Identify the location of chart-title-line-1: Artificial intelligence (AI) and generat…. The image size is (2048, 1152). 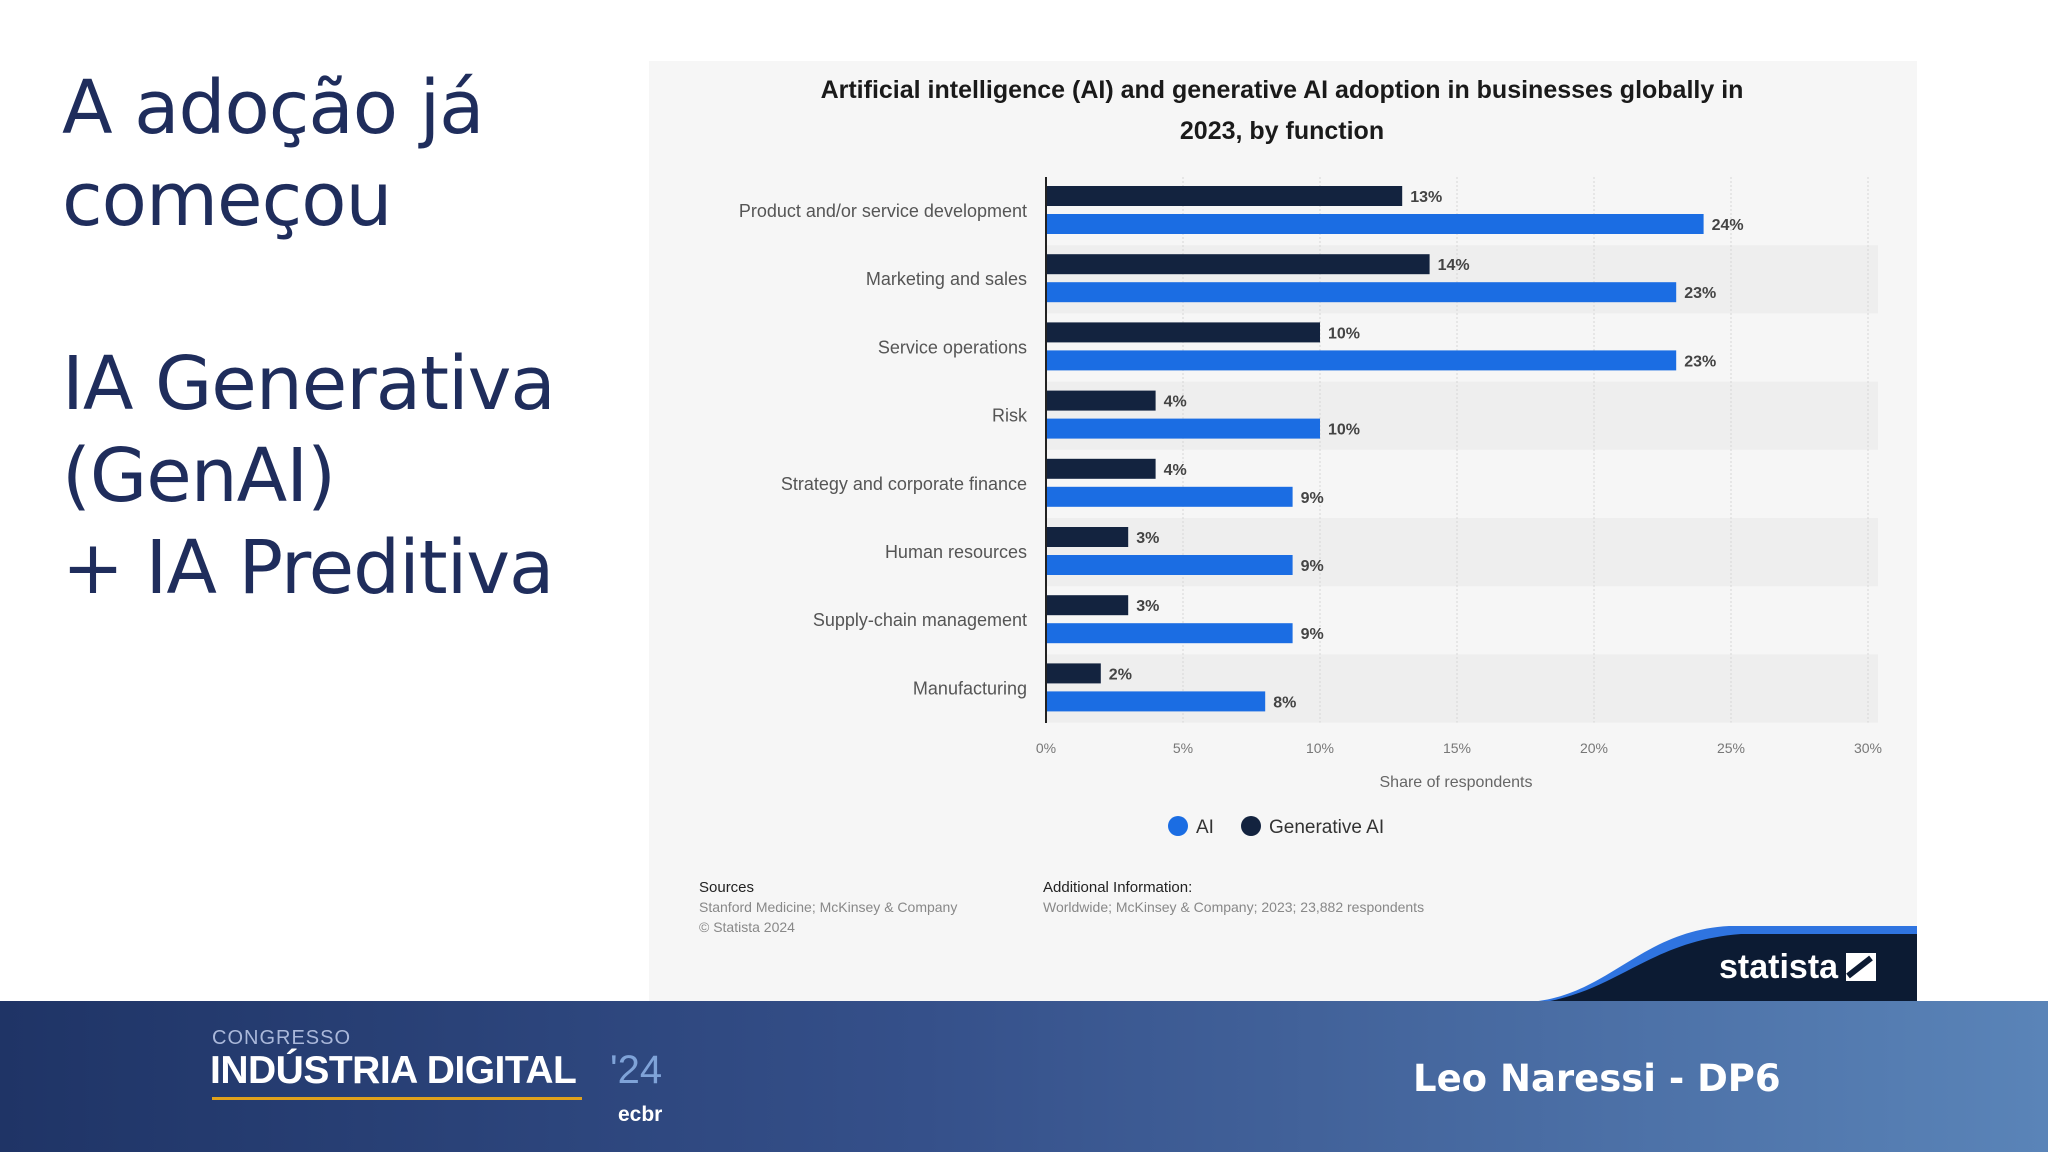
(1282, 90).